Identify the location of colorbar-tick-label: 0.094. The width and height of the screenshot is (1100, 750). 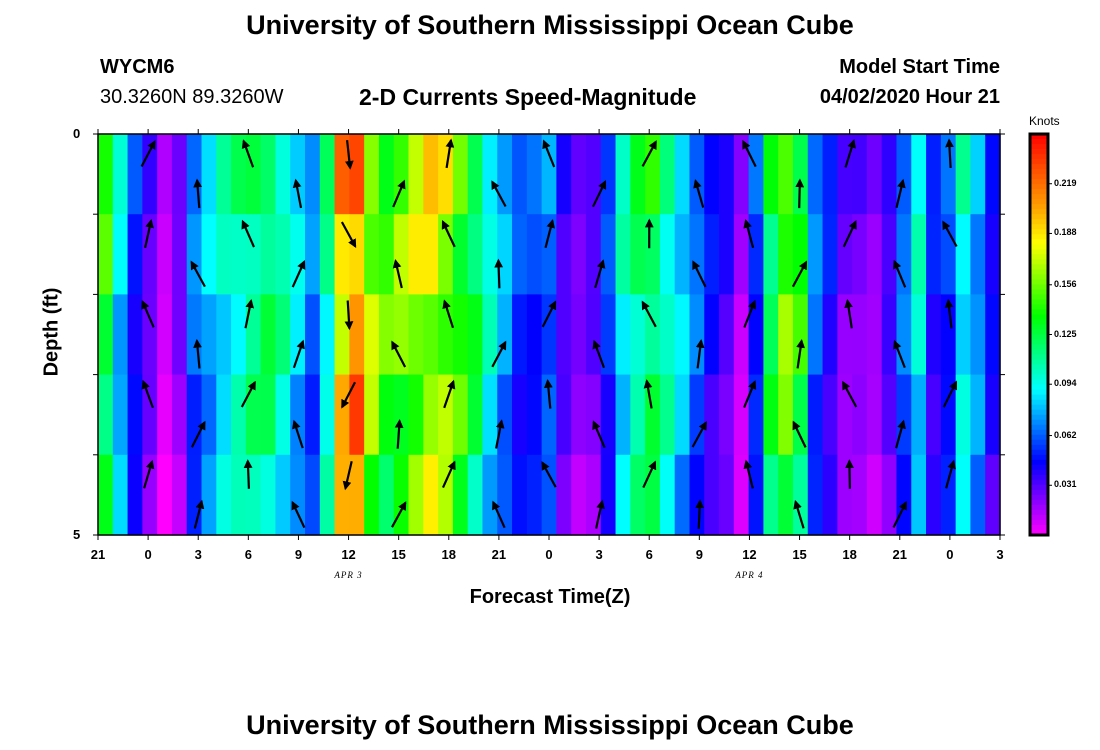
(1065, 383).